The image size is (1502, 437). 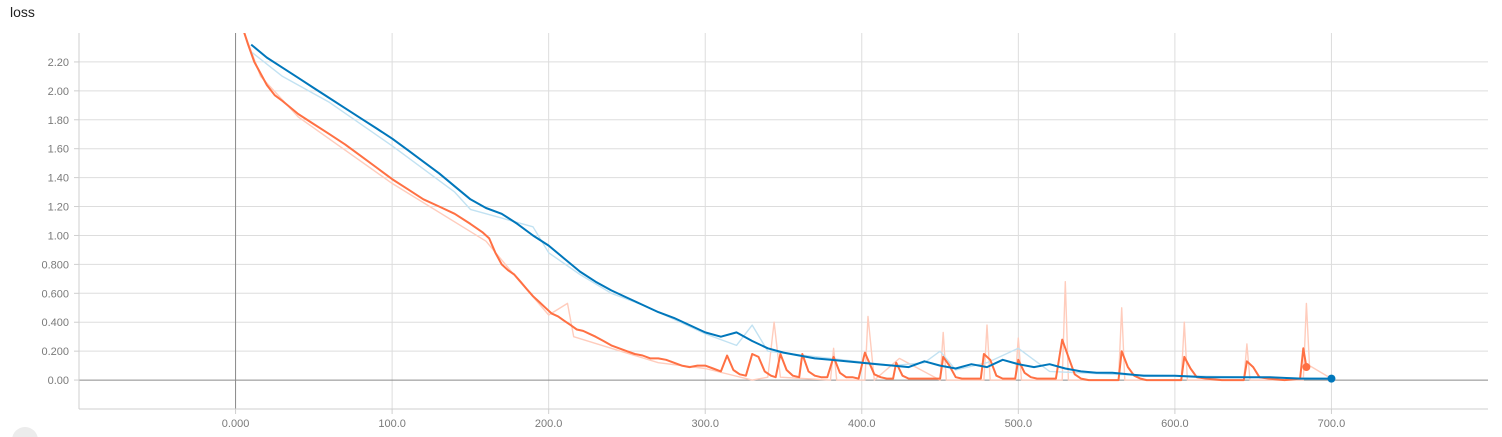 What do you see at coordinates (783, 424) in the screenshot?
I see `x-tick-labels: 0.000 100.0 200.0 300.0 400.0 500.0 600.0 700.0` at bounding box center [783, 424].